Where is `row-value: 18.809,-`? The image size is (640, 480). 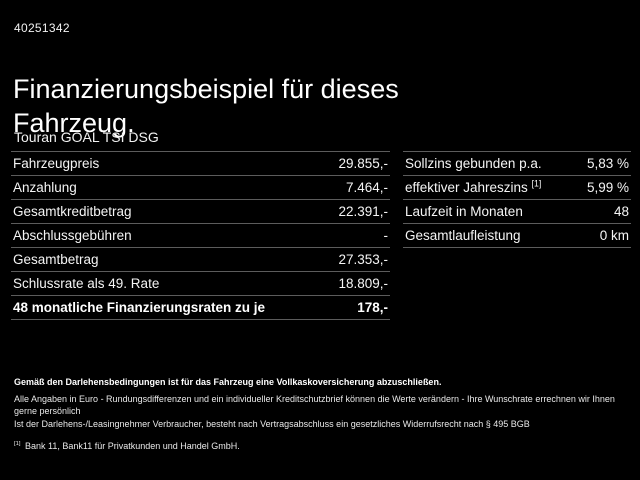 row-value: 18.809,- is located at coordinates (363, 283).